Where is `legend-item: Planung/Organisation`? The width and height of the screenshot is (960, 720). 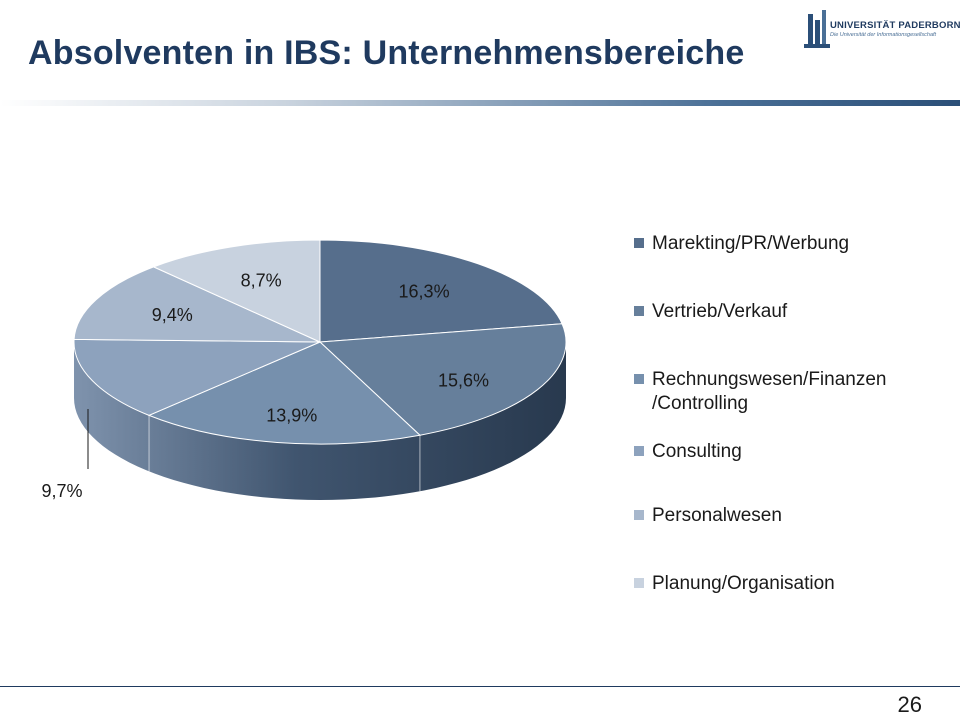
legend-item: Planung/Organisation is located at coordinates (734, 584).